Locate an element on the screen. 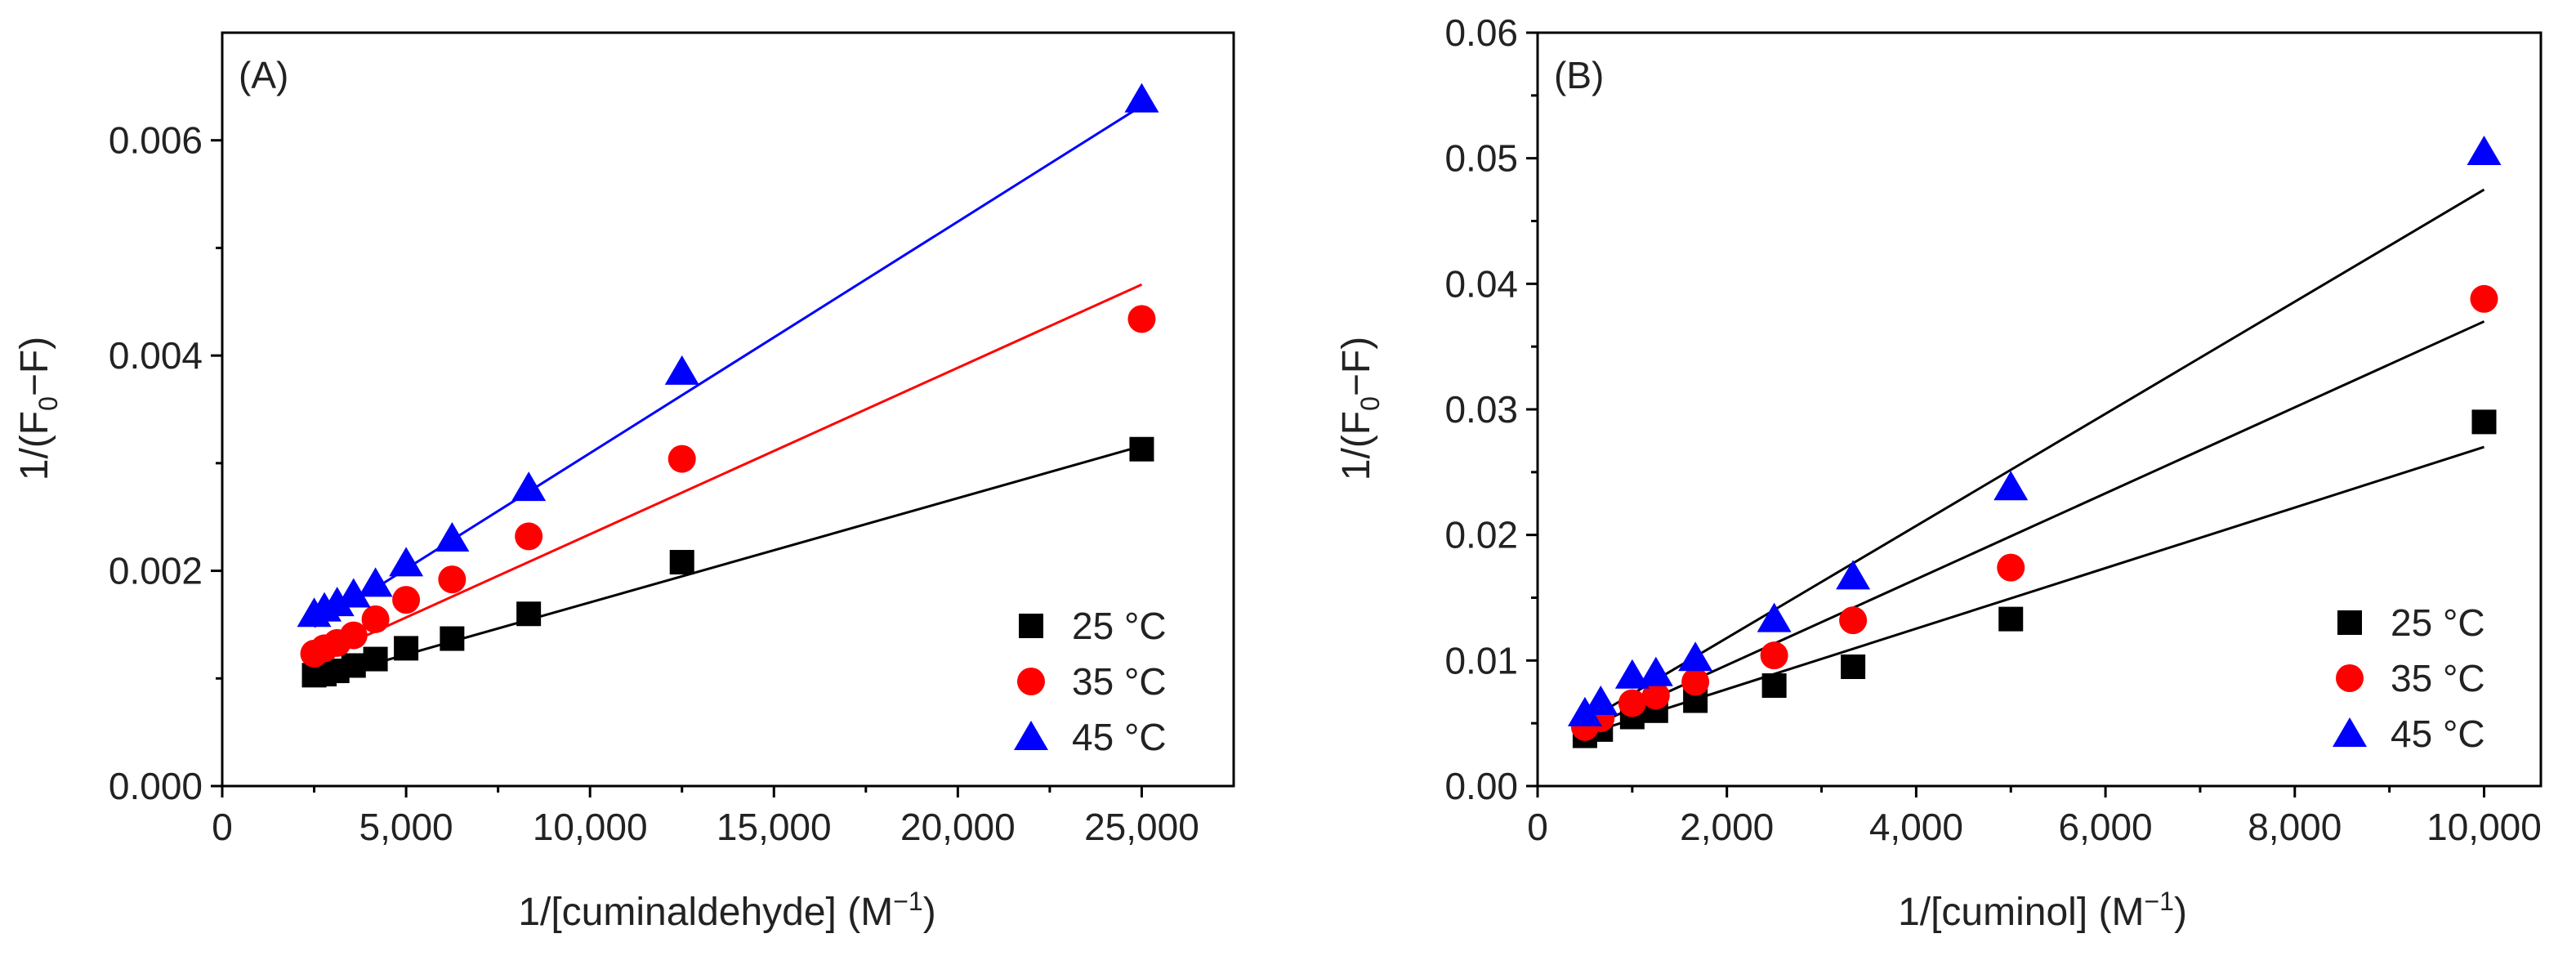  panel-label: (B) is located at coordinates (1579, 75).